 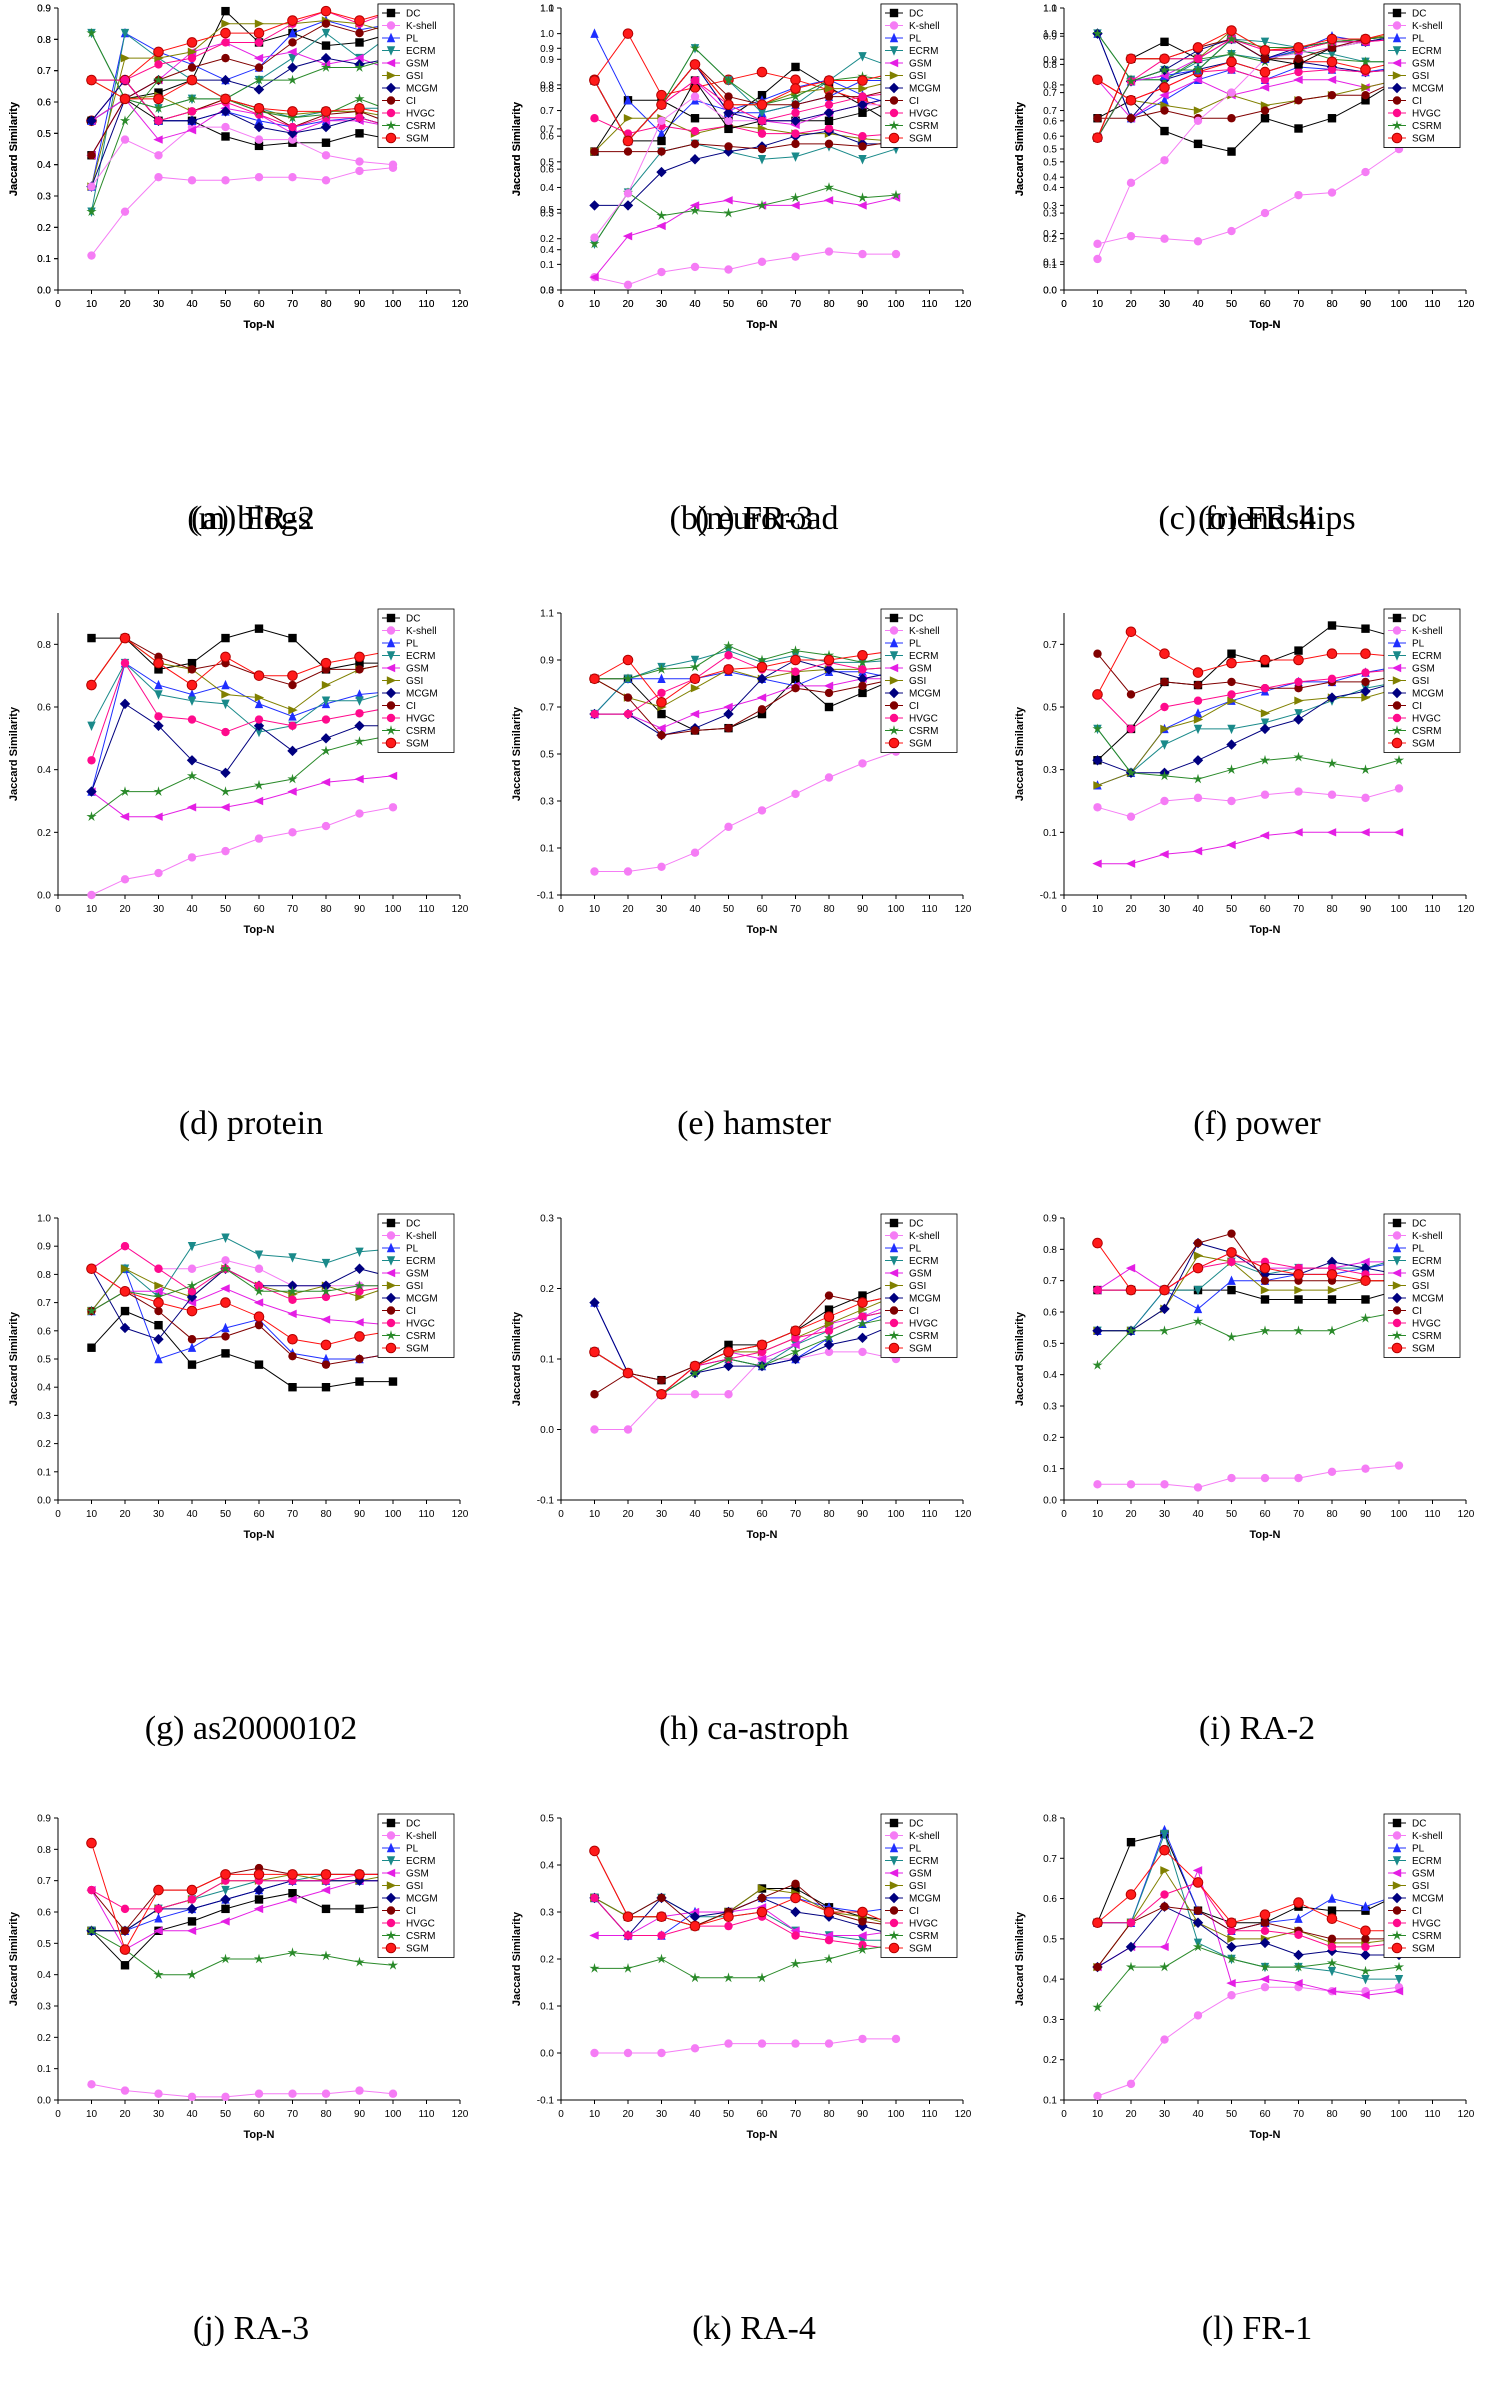 What do you see at coordinates (44, 291) in the screenshot?
I see `y-tick-label: 0.0` at bounding box center [44, 291].